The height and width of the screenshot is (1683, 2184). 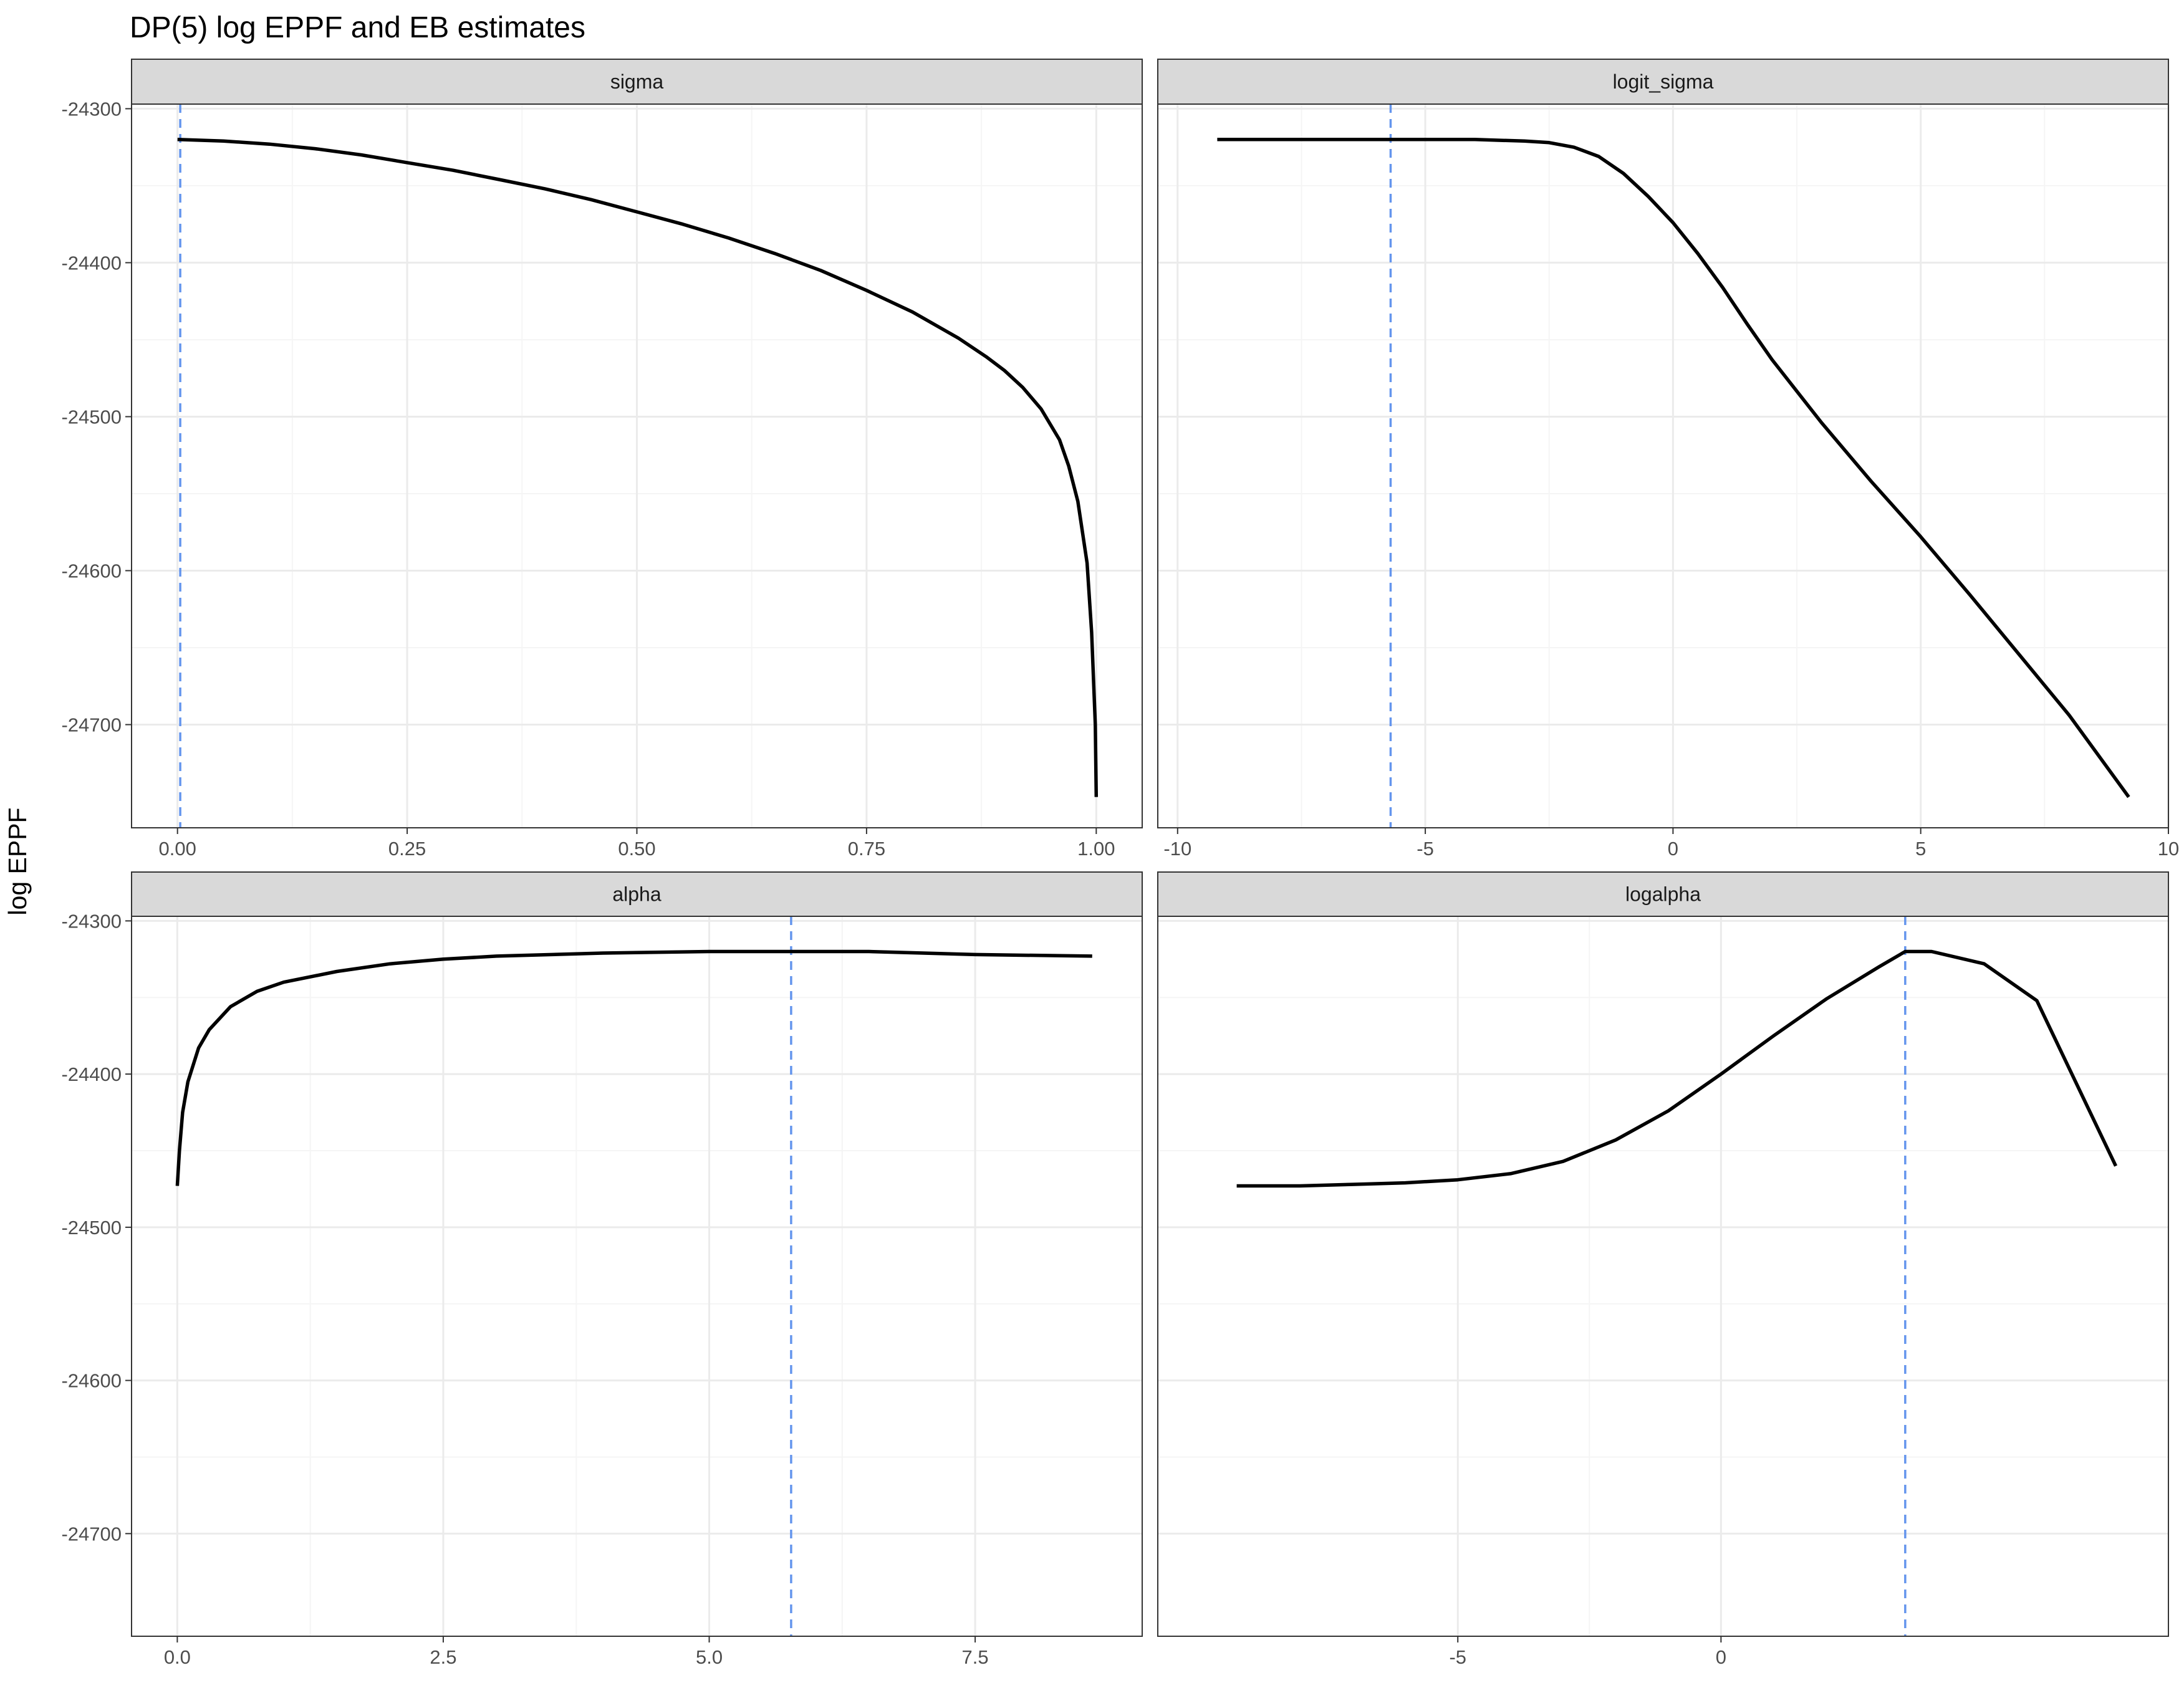 I want to click on x-tick-label: 0.00, so click(x=177, y=849).